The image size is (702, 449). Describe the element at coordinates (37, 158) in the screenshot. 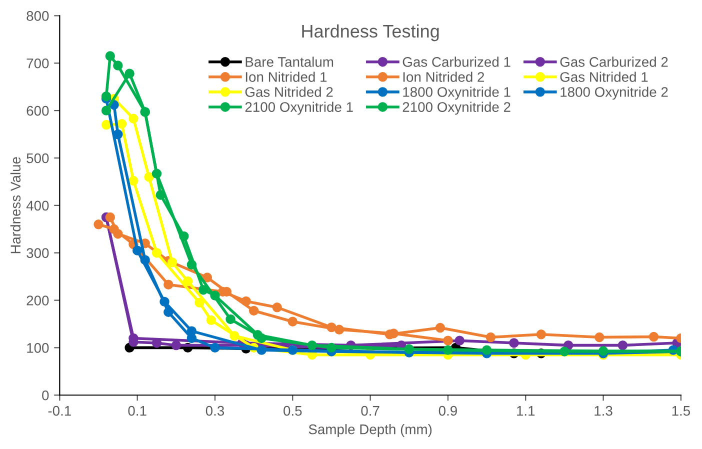

I see `y-tick-label: 500` at that location.